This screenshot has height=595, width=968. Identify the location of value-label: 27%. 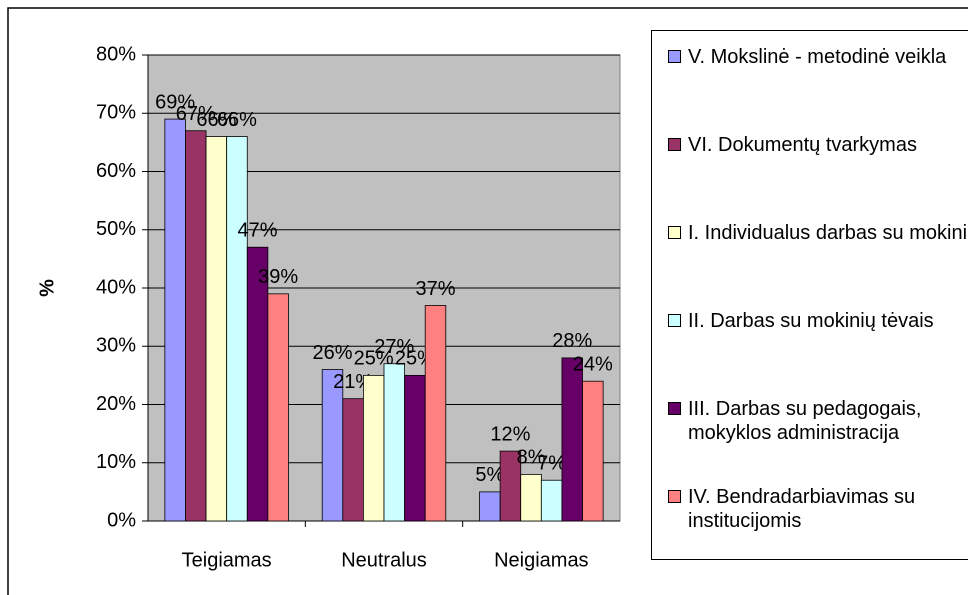
(394, 347).